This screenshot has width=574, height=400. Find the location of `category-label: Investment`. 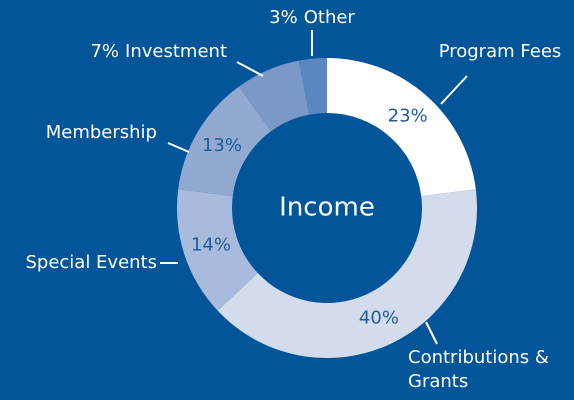

category-label: Investment is located at coordinates (176, 51).